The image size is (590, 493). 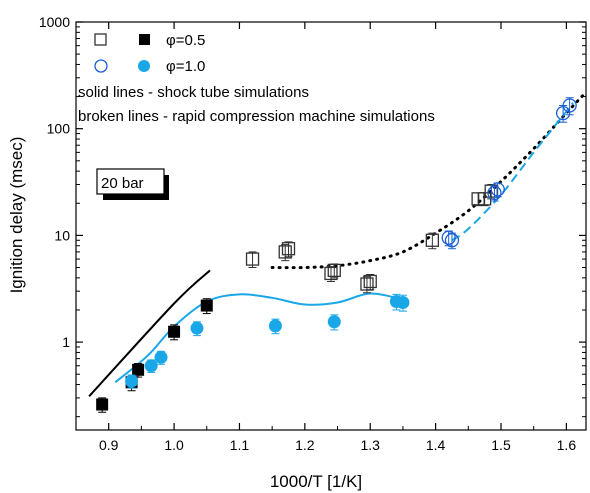 What do you see at coordinates (144, 66) in the screenshot?
I see `legend-filled-circle-phi10` at bounding box center [144, 66].